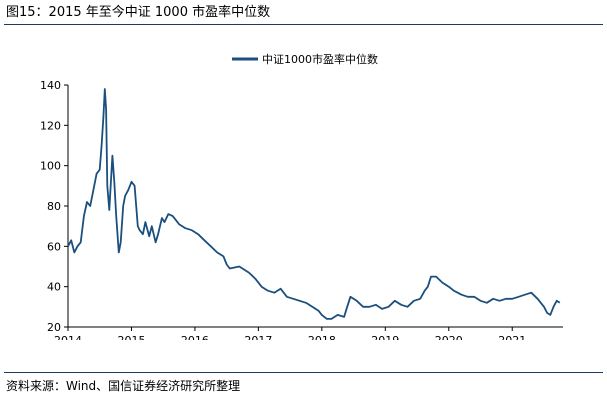 The width and height of the screenshot is (607, 406). What do you see at coordinates (320, 59) in the screenshot?
I see `legend-label: 中证1000市盈率中位数` at bounding box center [320, 59].